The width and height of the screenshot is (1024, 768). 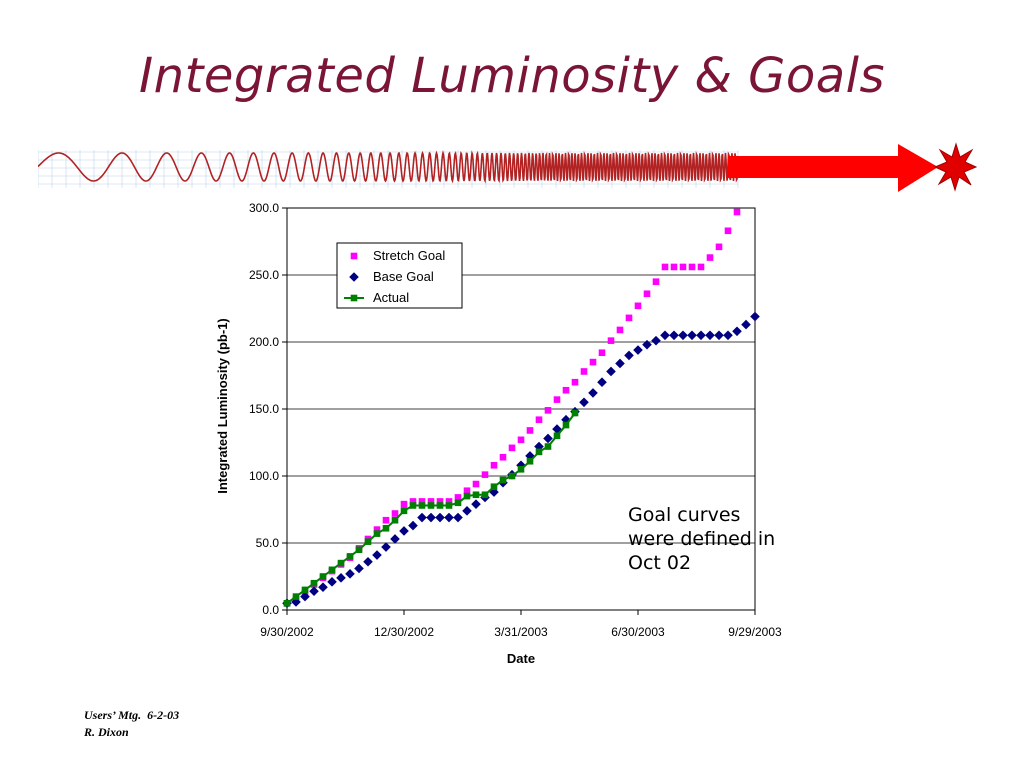 I want to click on footer-author: R. Dixon, so click(x=106, y=732).